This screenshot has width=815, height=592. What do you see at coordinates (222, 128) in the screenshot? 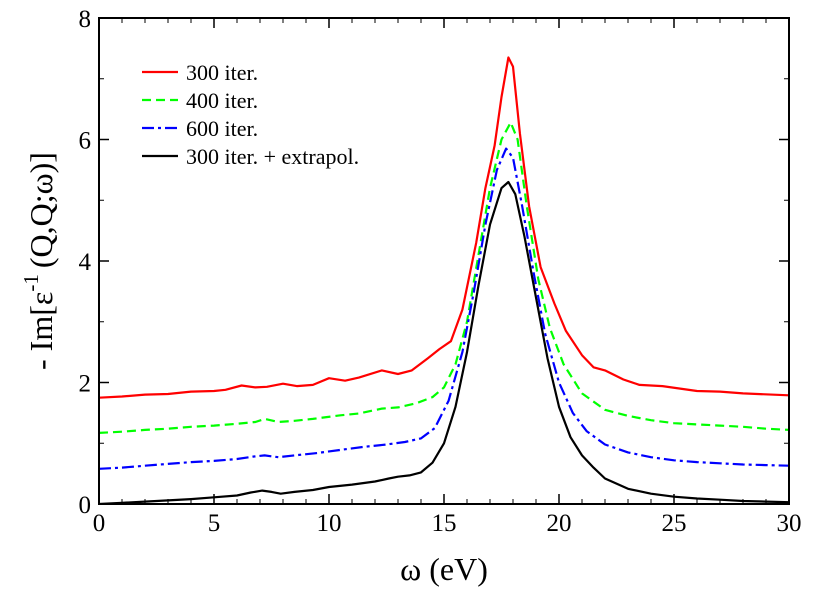
I see `legend-label-3: 600 iter.` at bounding box center [222, 128].